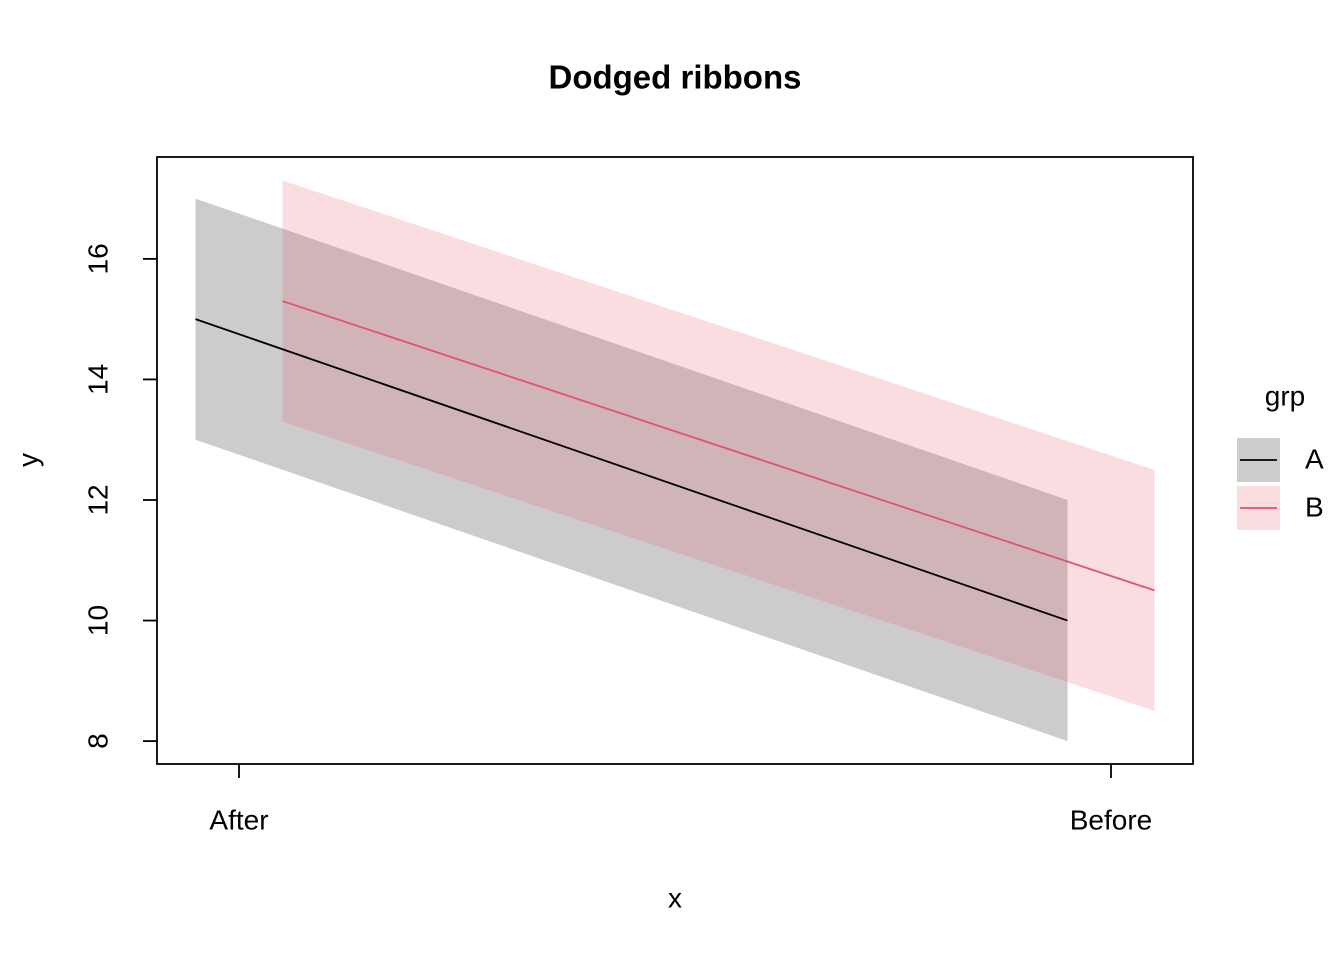 The width and height of the screenshot is (1344, 960). I want to click on x-tick-label: After, so click(238, 819).